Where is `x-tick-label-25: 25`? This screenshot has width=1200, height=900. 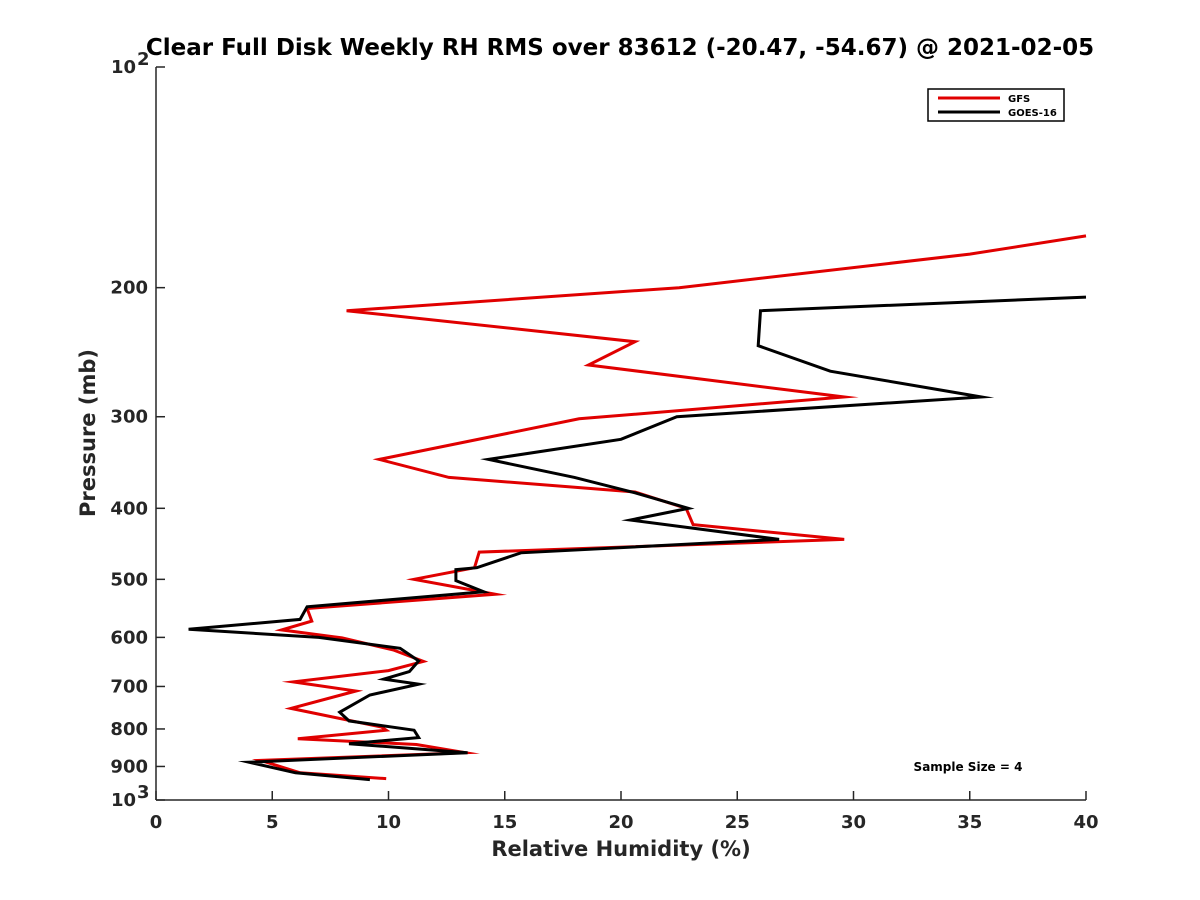
x-tick-label-25: 25 is located at coordinates (737, 822).